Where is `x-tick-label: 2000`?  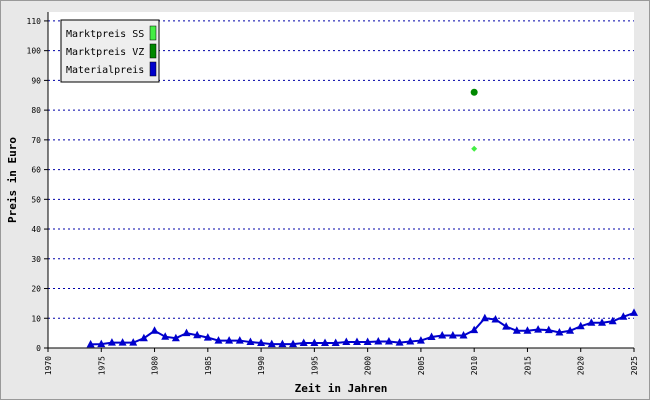
x-tick-label: 2000 is located at coordinates (368, 365).